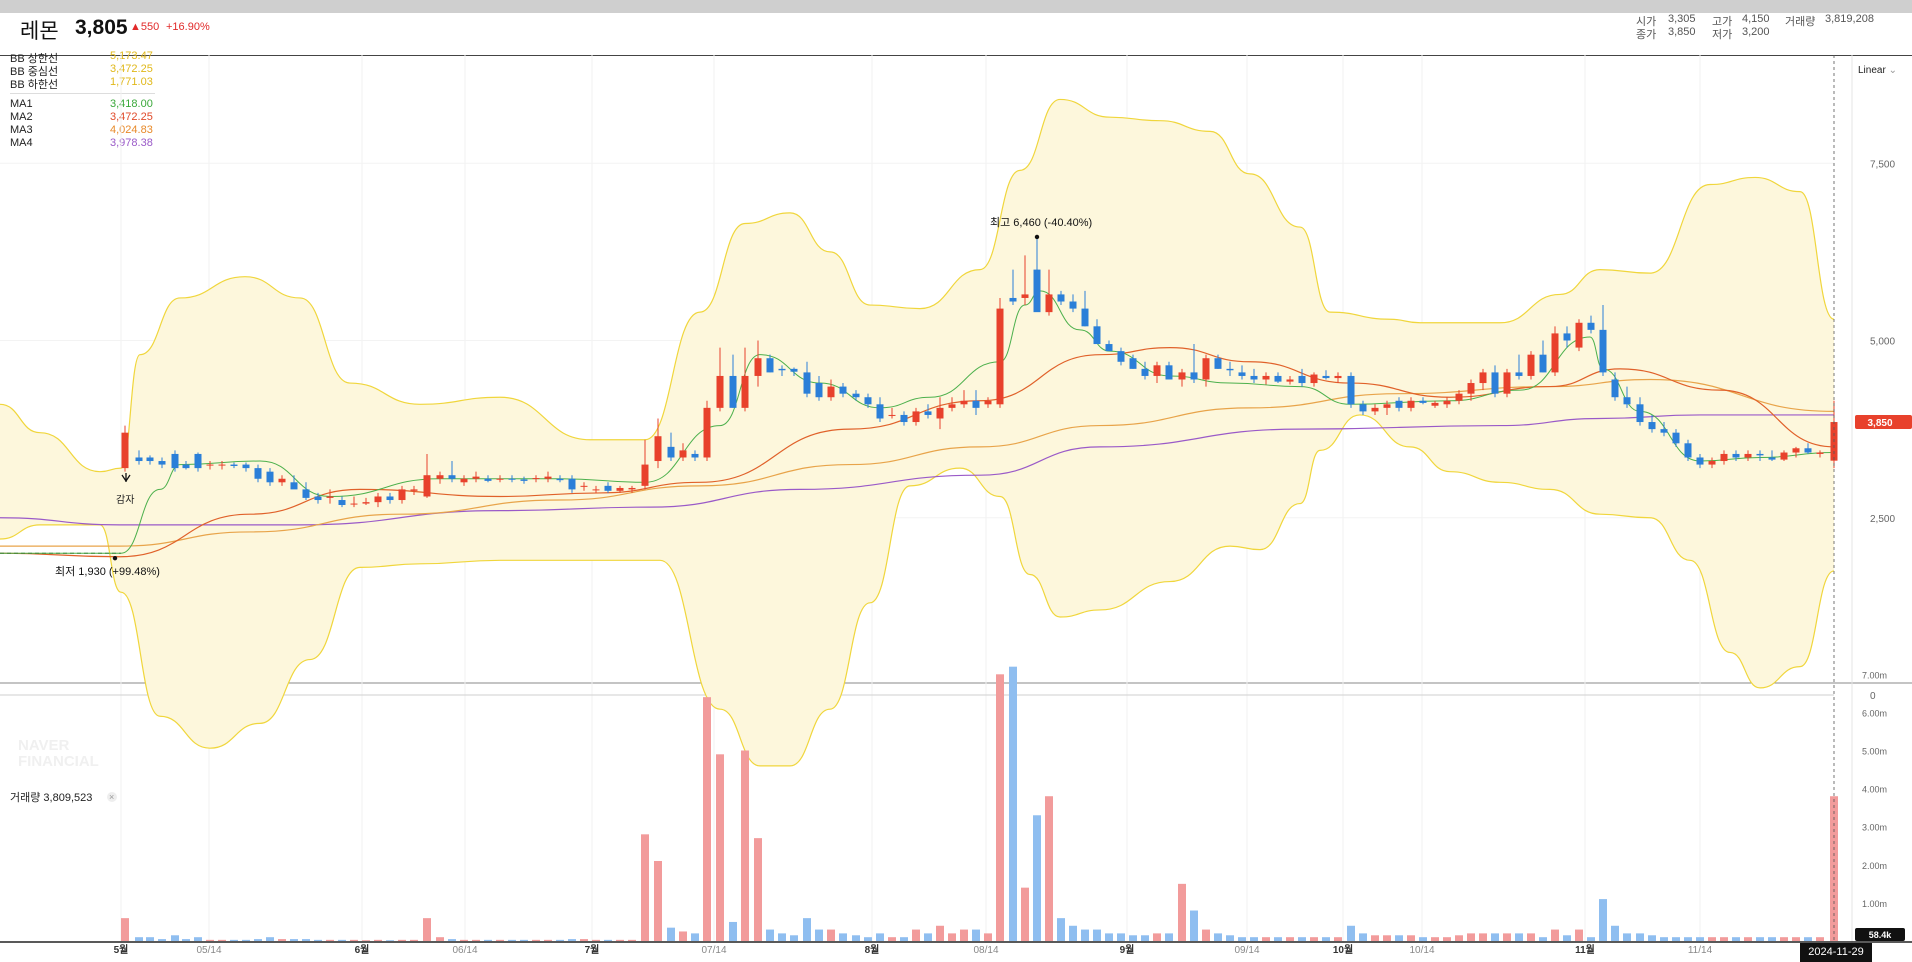 The width and height of the screenshot is (1912, 962). Describe the element at coordinates (107, 571) in the screenshot. I see `low-annotation: 최저 1,930 (+99.48%)` at that location.